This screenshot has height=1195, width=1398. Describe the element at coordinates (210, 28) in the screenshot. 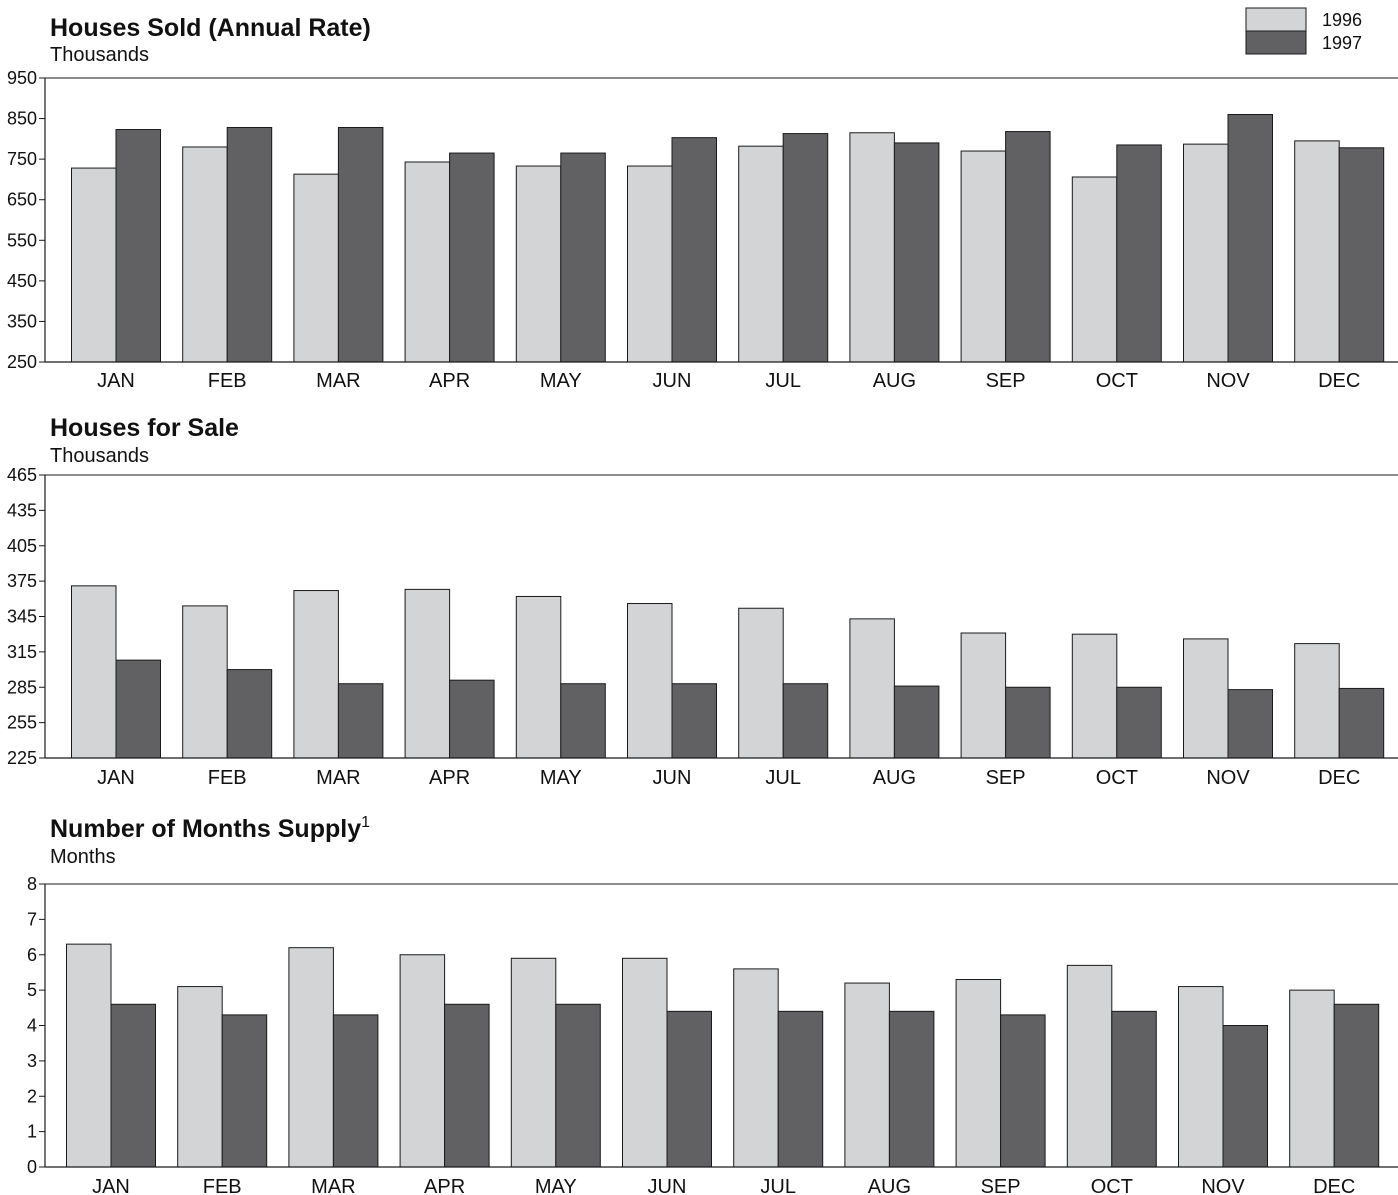

I see `chart-title: Houses Sold (Annual Rate)` at that location.